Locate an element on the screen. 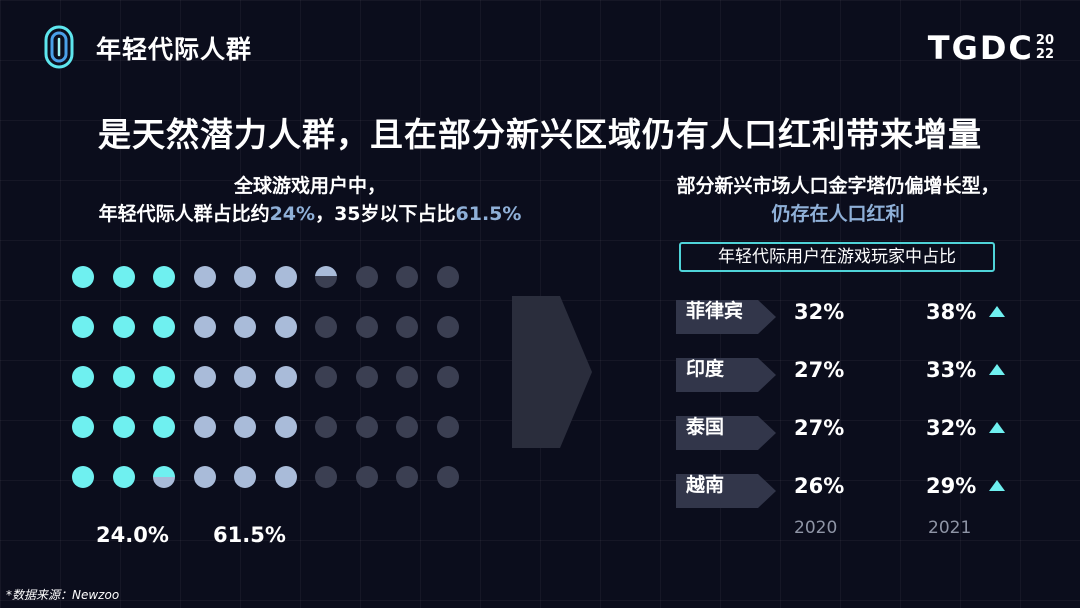  table-row: 菲律宾 32% 38% is located at coordinates (846, 316).